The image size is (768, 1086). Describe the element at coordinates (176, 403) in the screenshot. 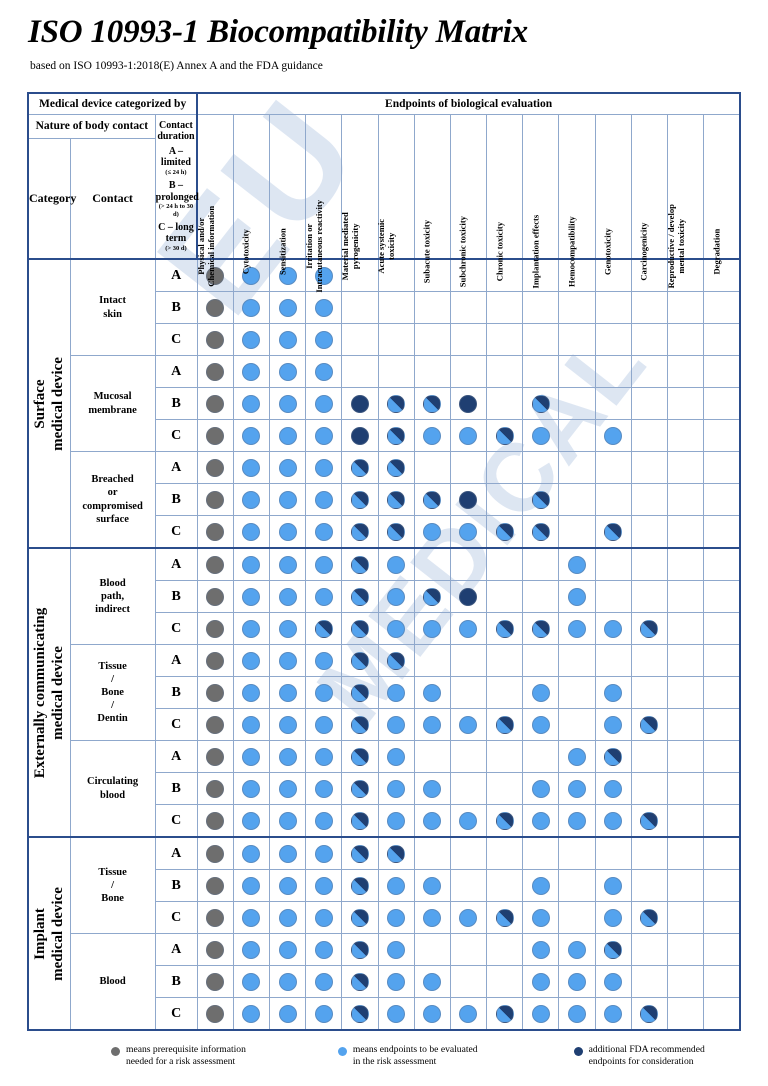

I see `duration-cell: B` at that location.